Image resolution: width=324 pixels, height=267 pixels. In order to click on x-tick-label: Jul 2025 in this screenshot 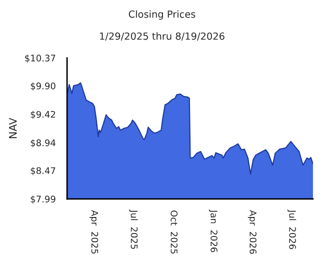, I will do `click(133, 229)`.